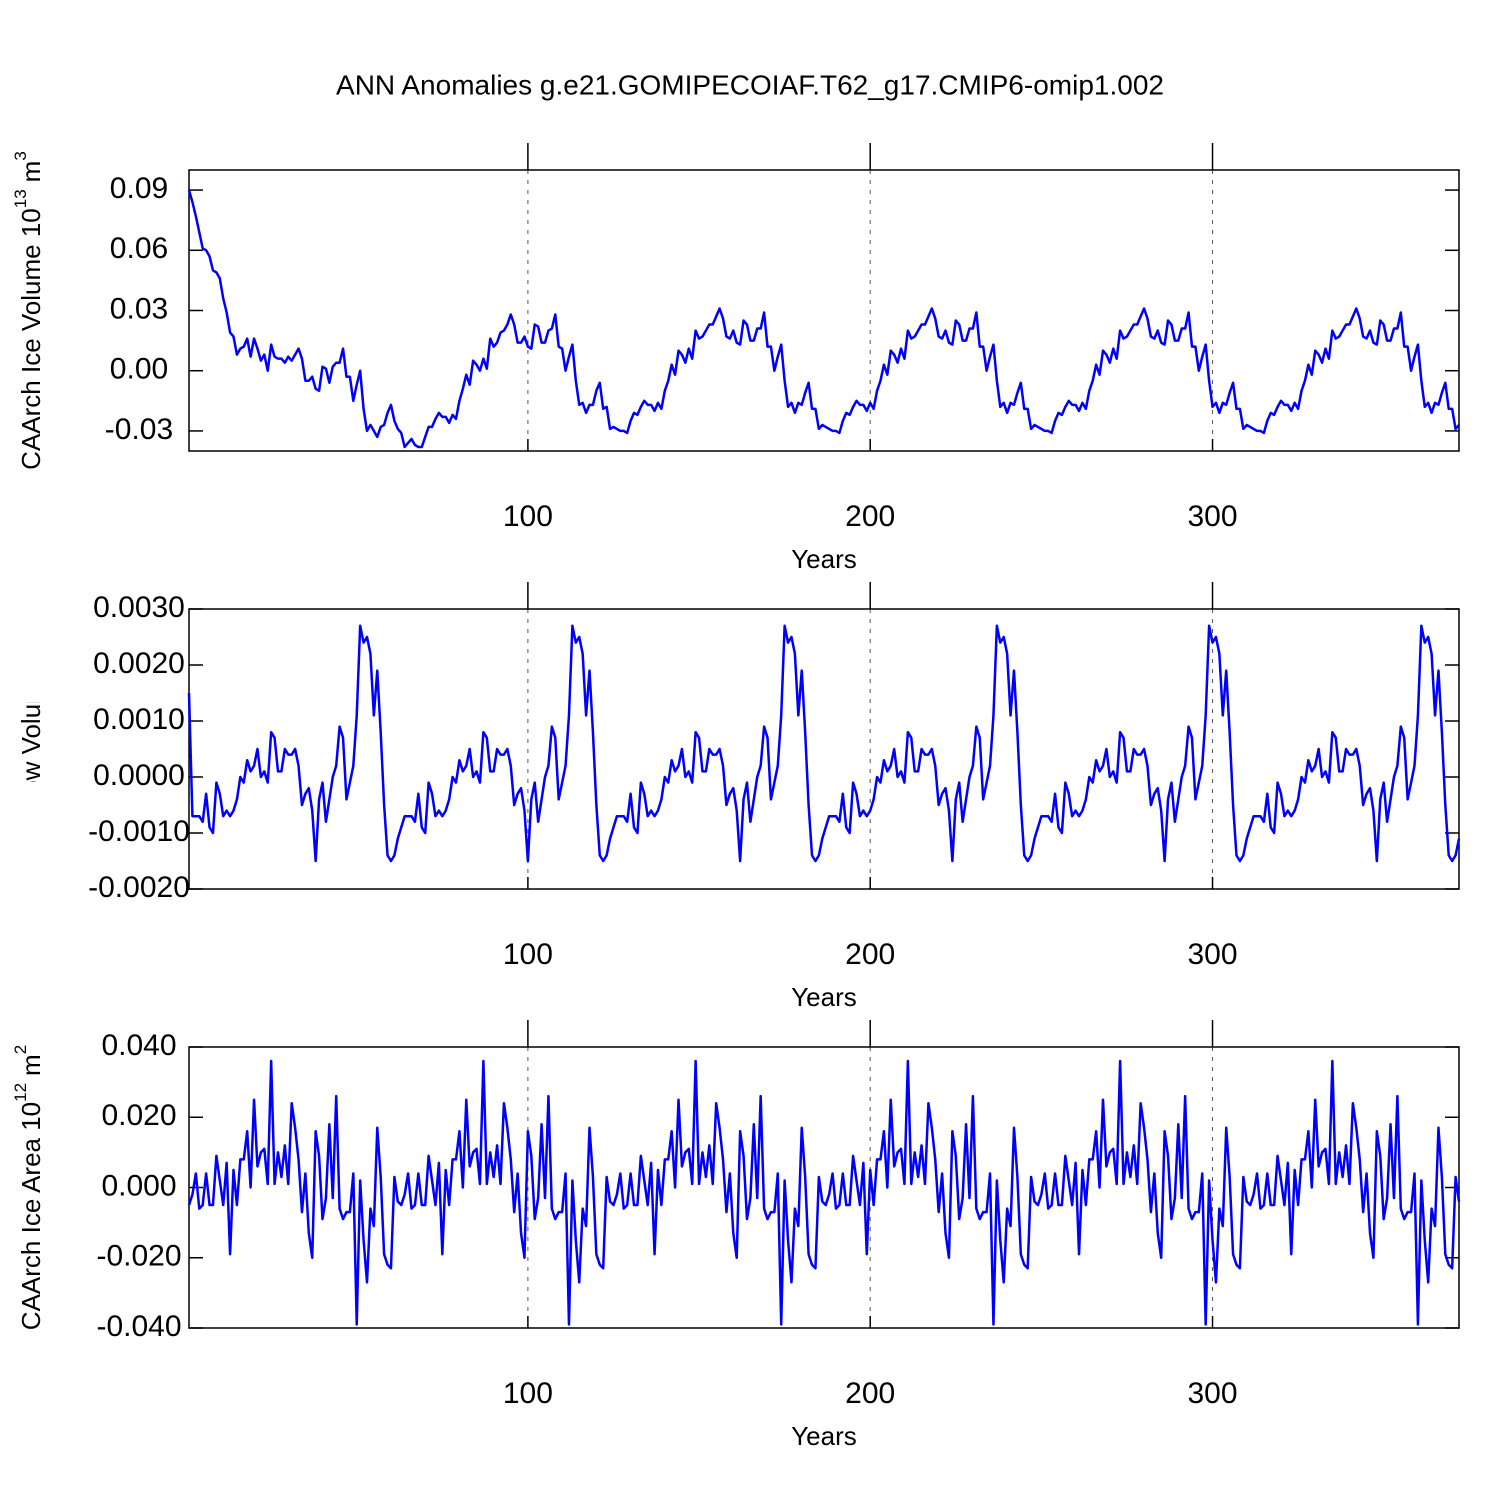 The height and width of the screenshot is (1500, 1500). I want to click on y-tick-label: -0.040, so click(138, 1326).